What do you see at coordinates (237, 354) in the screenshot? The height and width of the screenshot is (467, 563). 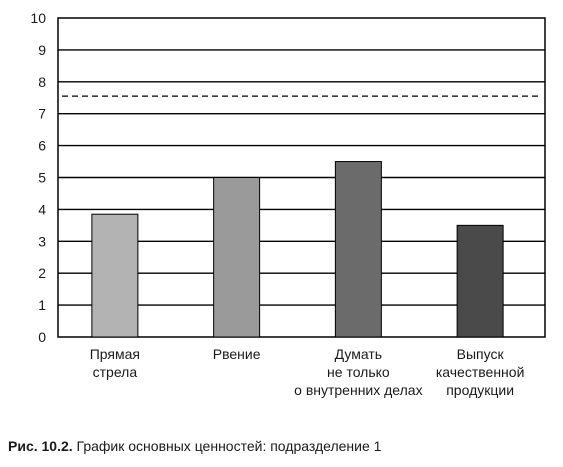 I see `x-tick-label: Рвение` at bounding box center [237, 354].